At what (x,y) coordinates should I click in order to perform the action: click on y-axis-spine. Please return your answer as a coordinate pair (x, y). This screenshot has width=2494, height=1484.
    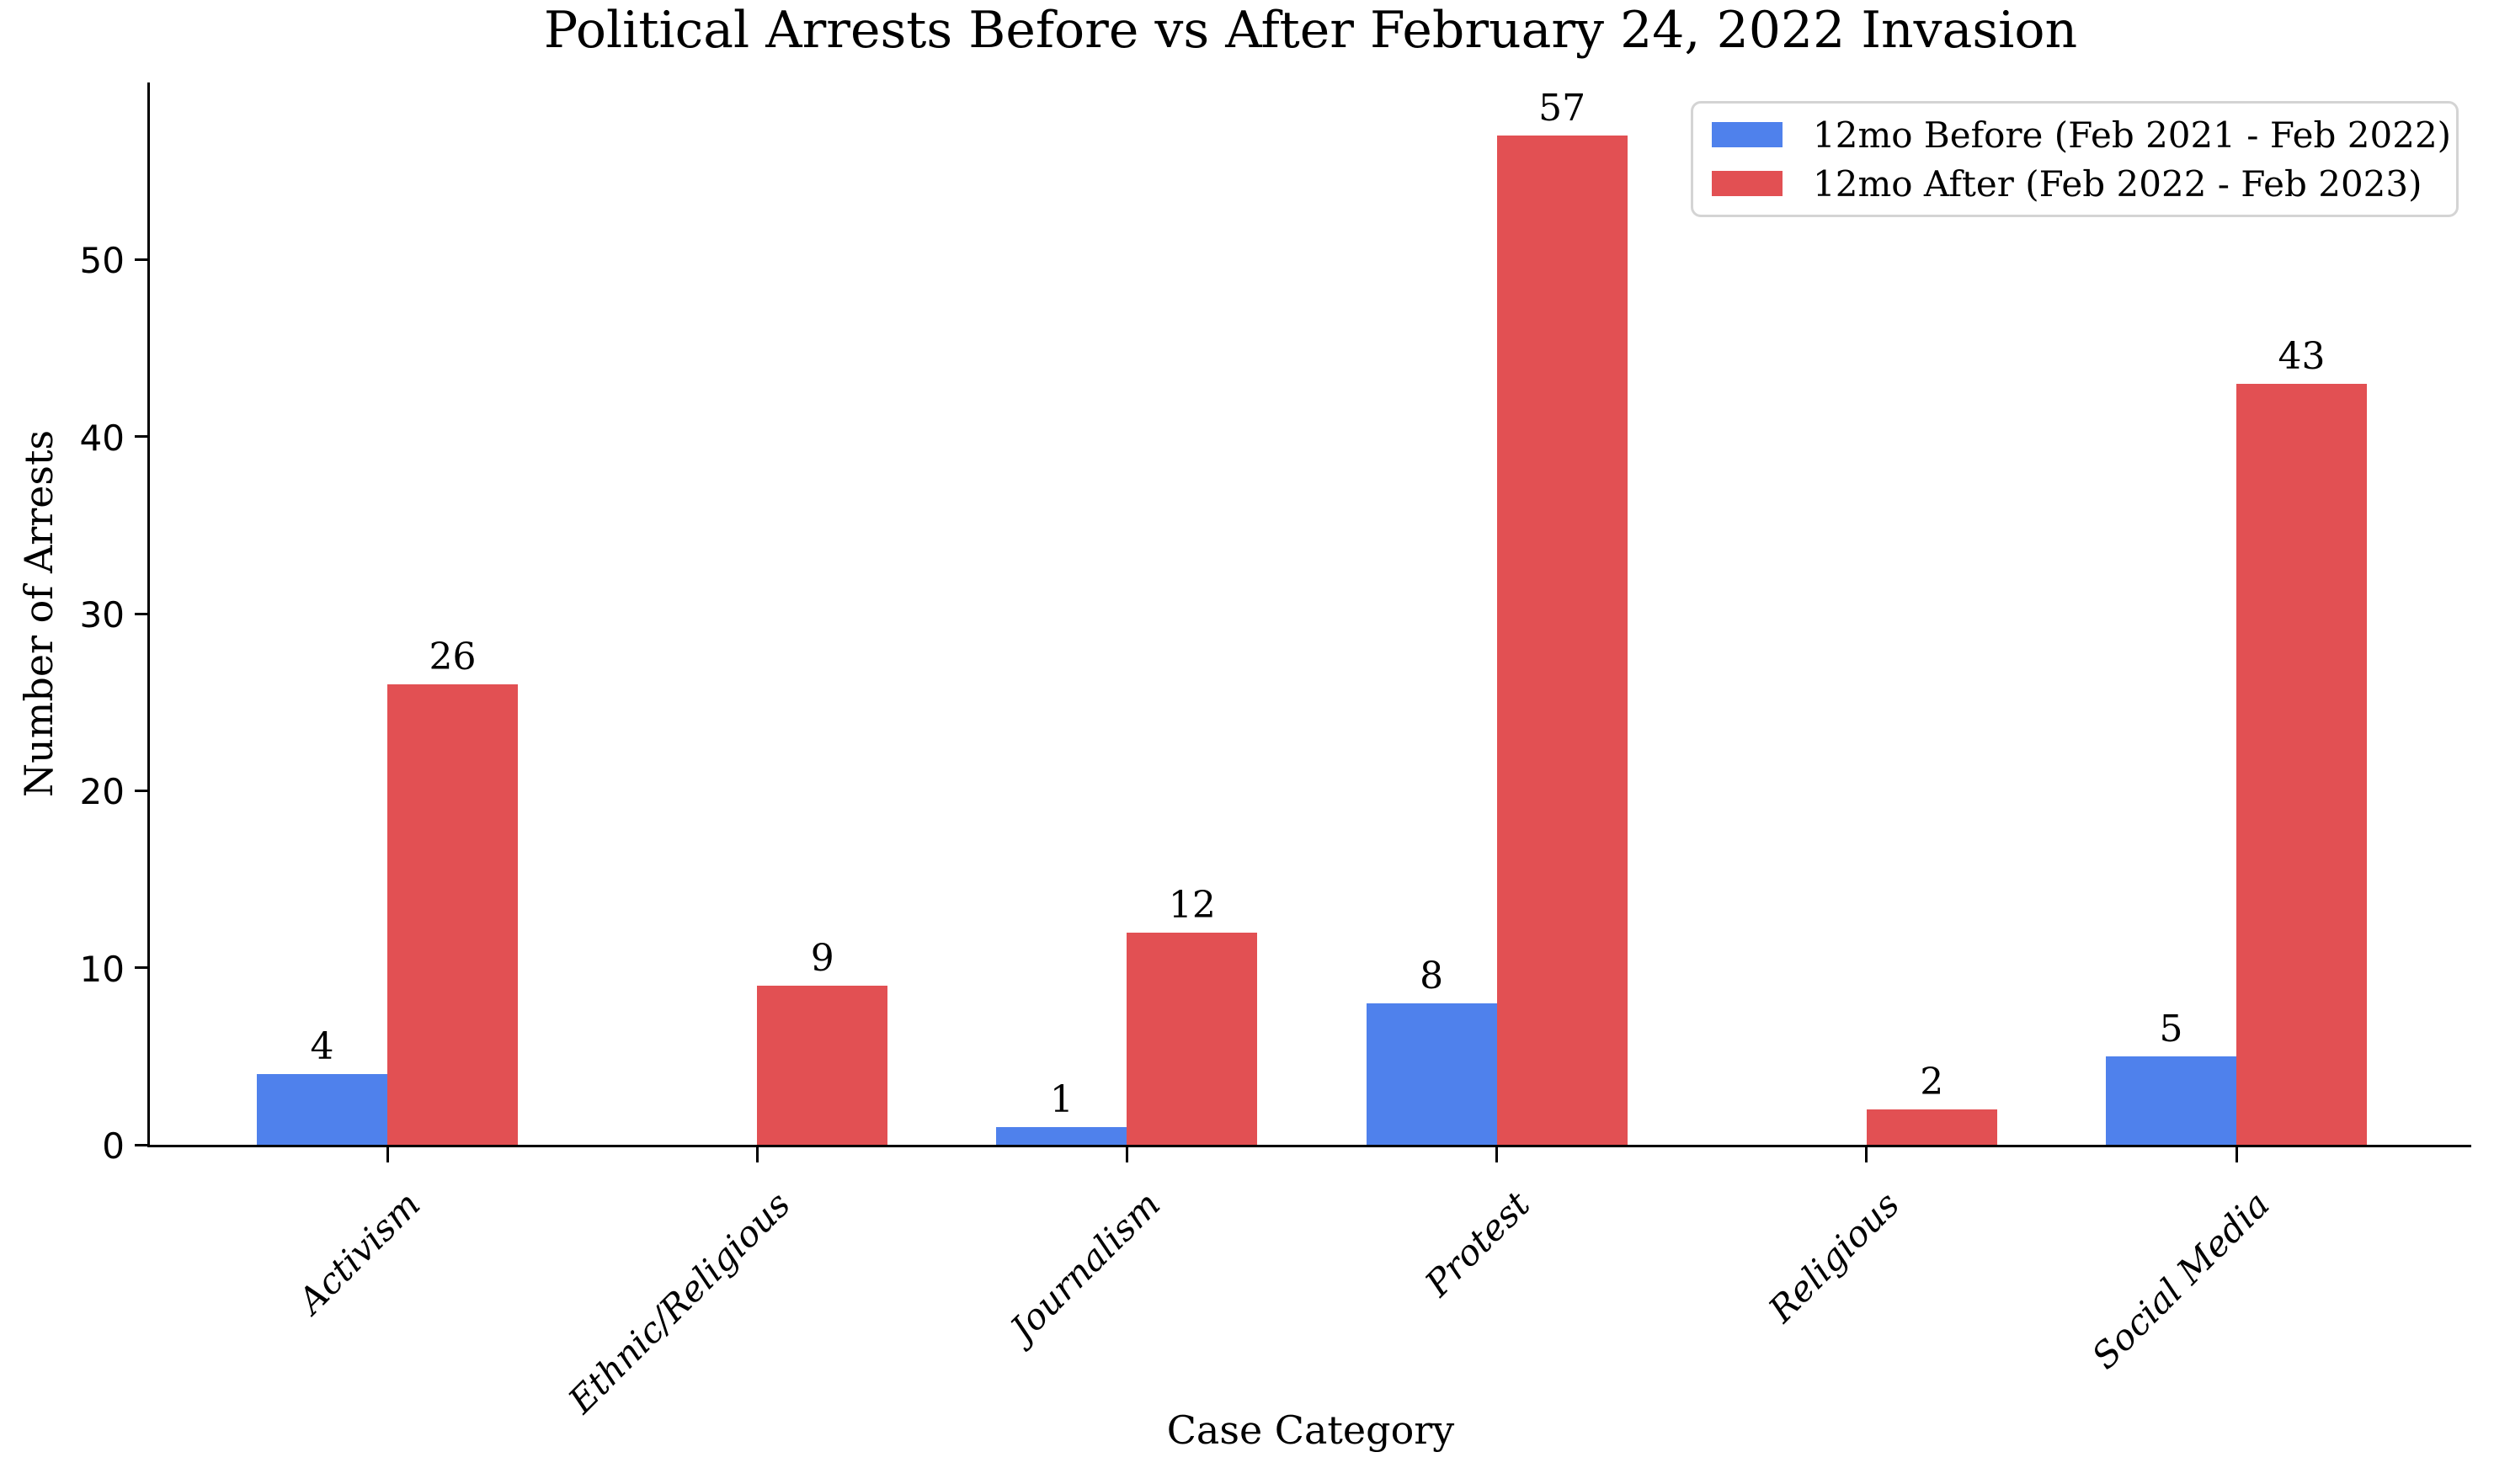
    Looking at the image, I should click on (148, 614).